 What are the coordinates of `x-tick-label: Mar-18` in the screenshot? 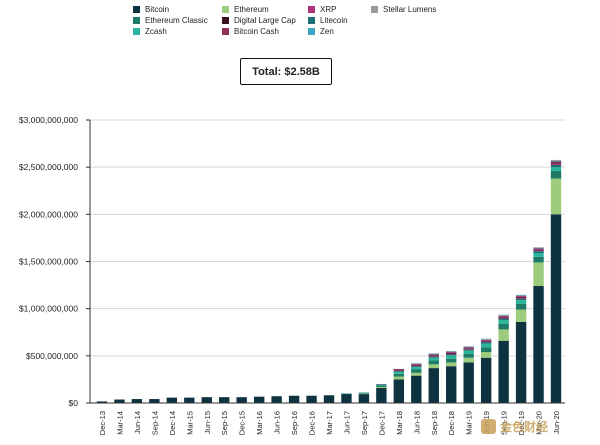 It's located at (399, 423).